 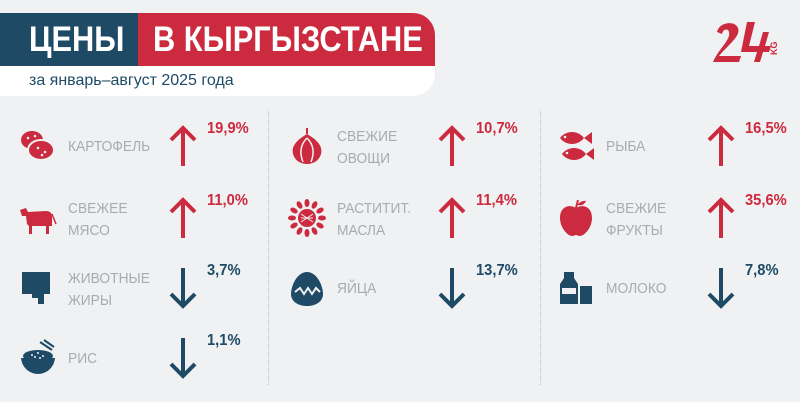 I want to click on title-left: ЦЕНЫ, so click(x=77, y=39).